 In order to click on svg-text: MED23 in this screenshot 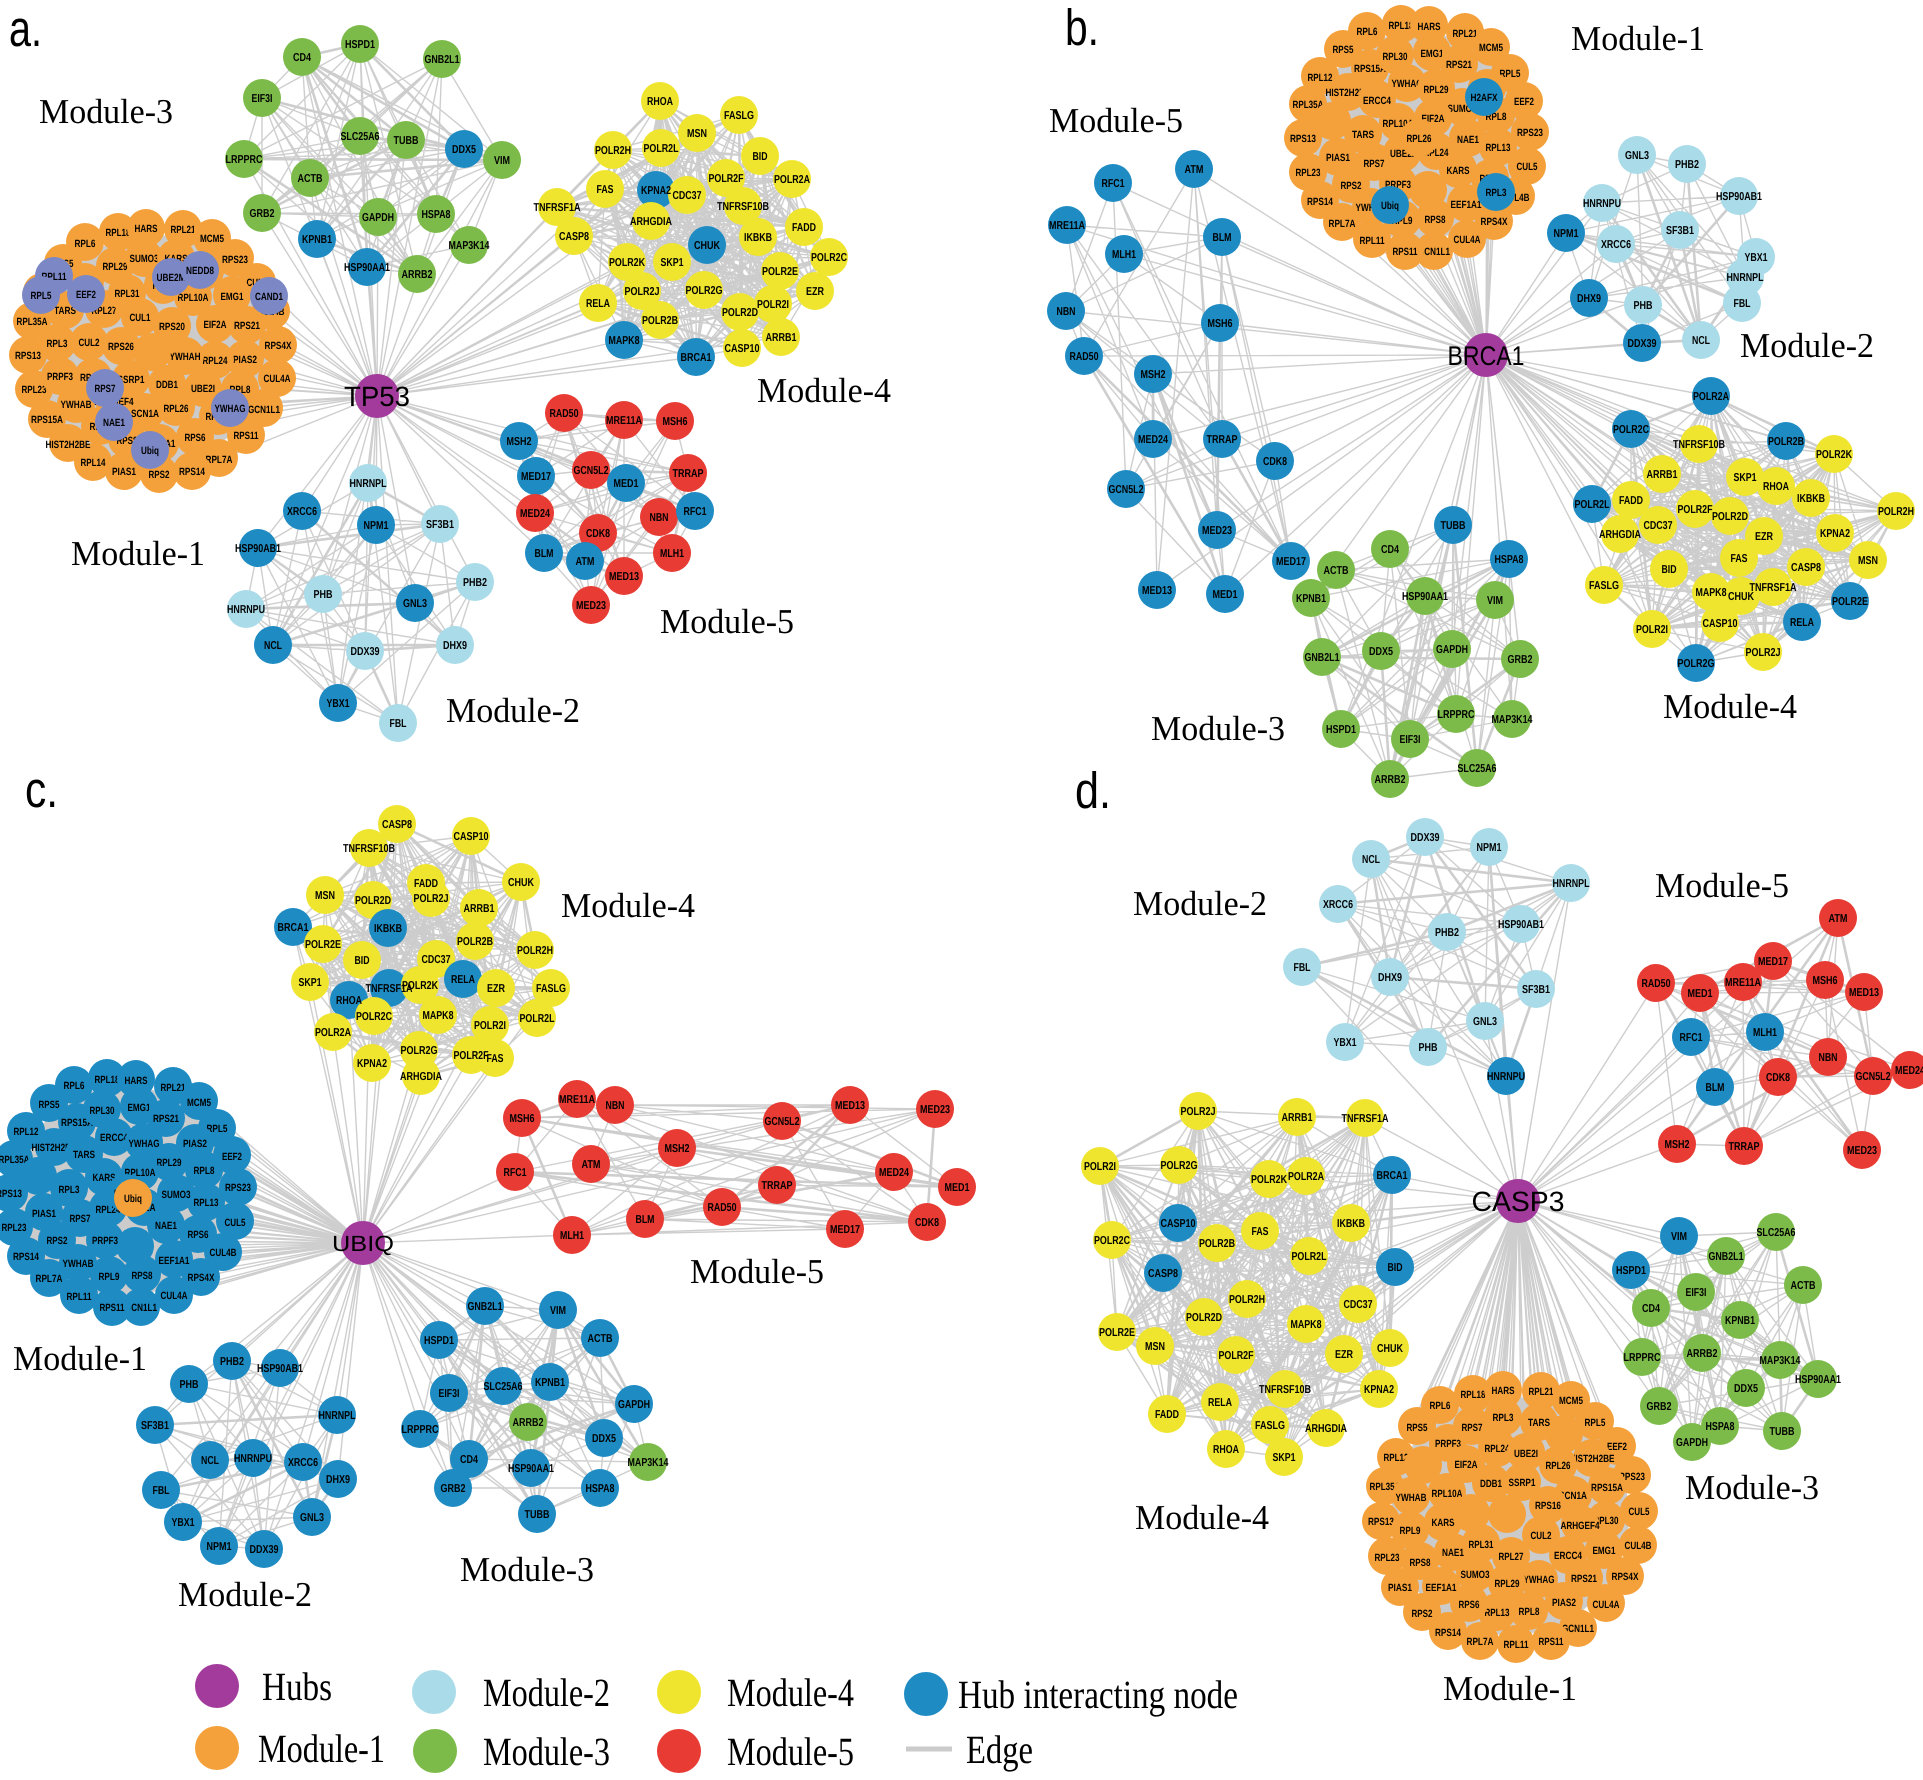, I will do `click(1217, 531)`.